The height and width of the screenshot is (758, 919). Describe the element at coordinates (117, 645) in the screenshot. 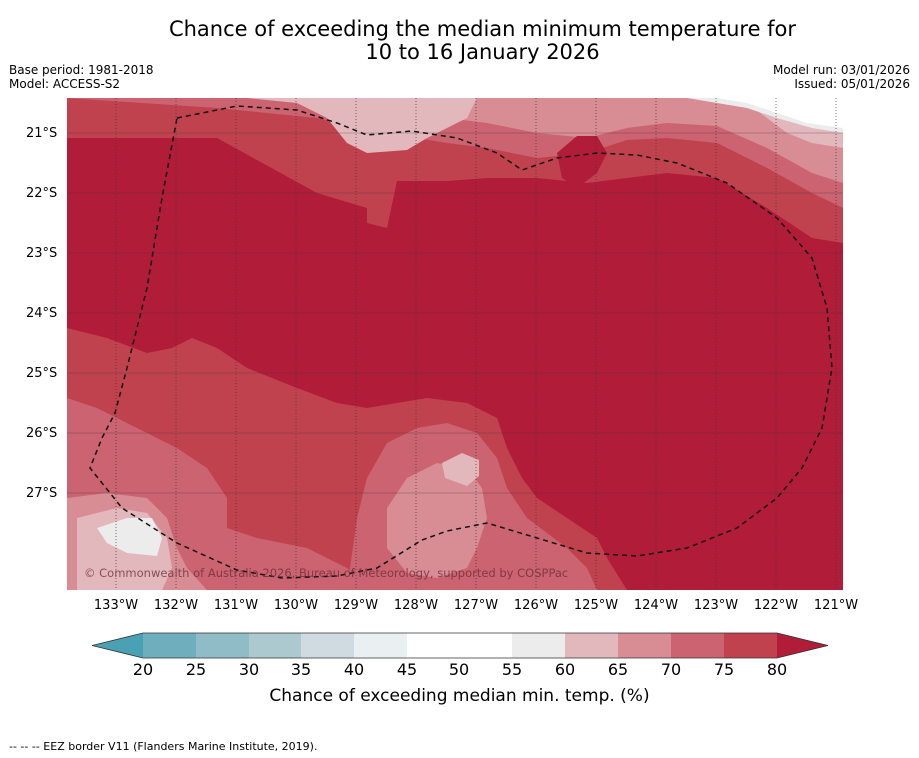

I see `colorbar-arrow-low` at that location.